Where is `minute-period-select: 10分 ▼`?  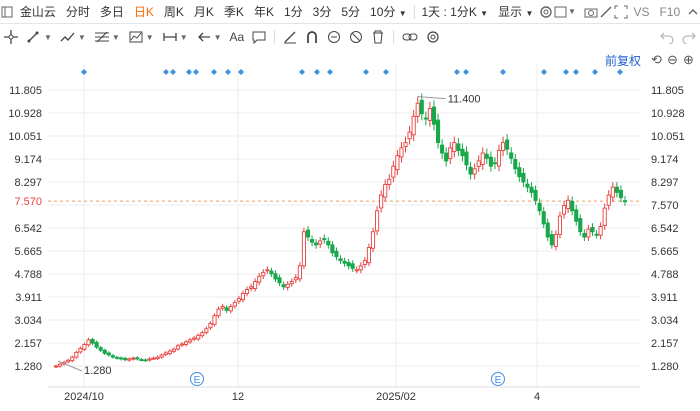
minute-period-select: 10分 ▼ is located at coordinates (388, 11).